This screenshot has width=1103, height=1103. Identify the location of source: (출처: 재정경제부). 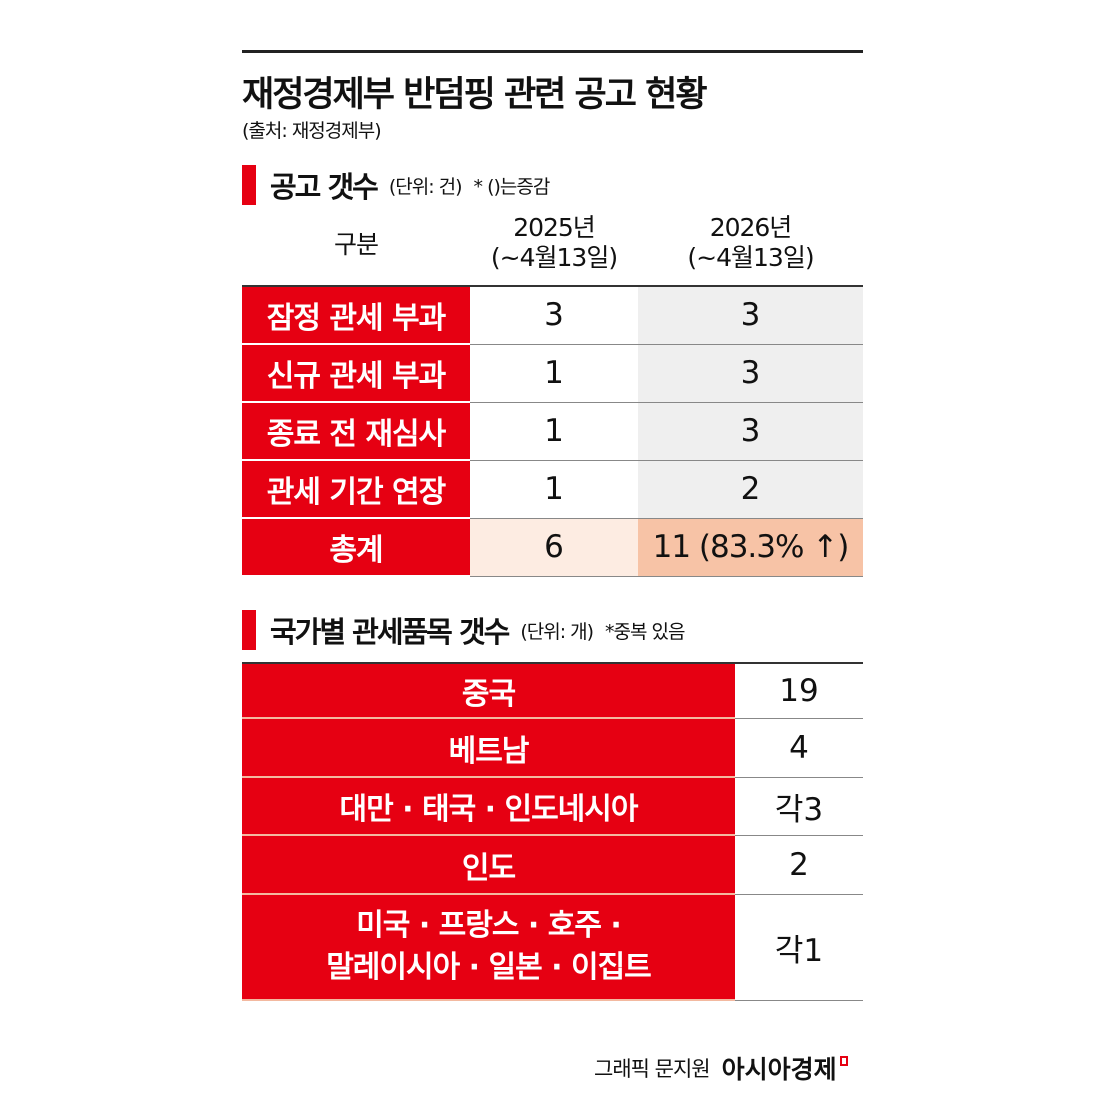
(312, 131).